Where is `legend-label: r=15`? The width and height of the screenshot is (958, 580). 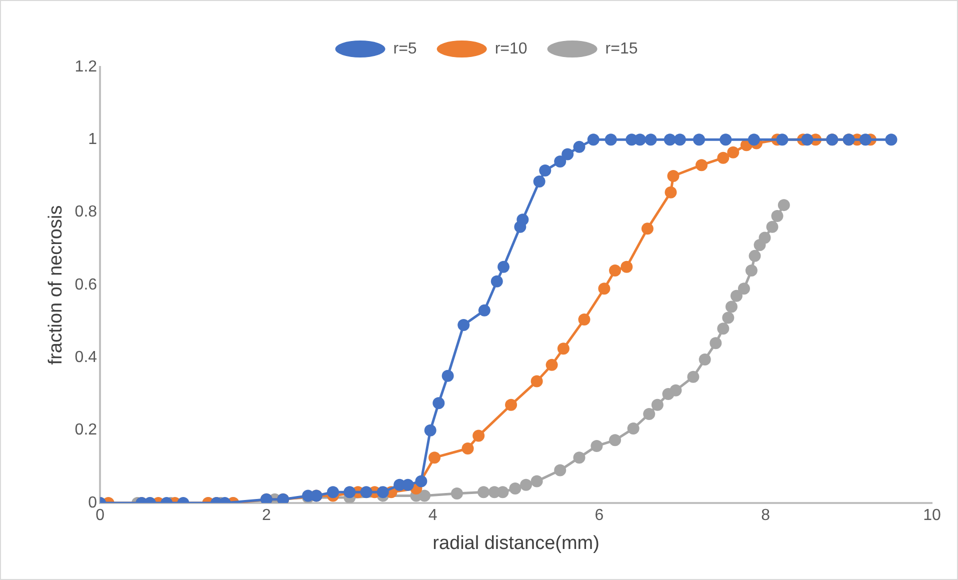
legend-label: r=15 is located at coordinates (621, 49).